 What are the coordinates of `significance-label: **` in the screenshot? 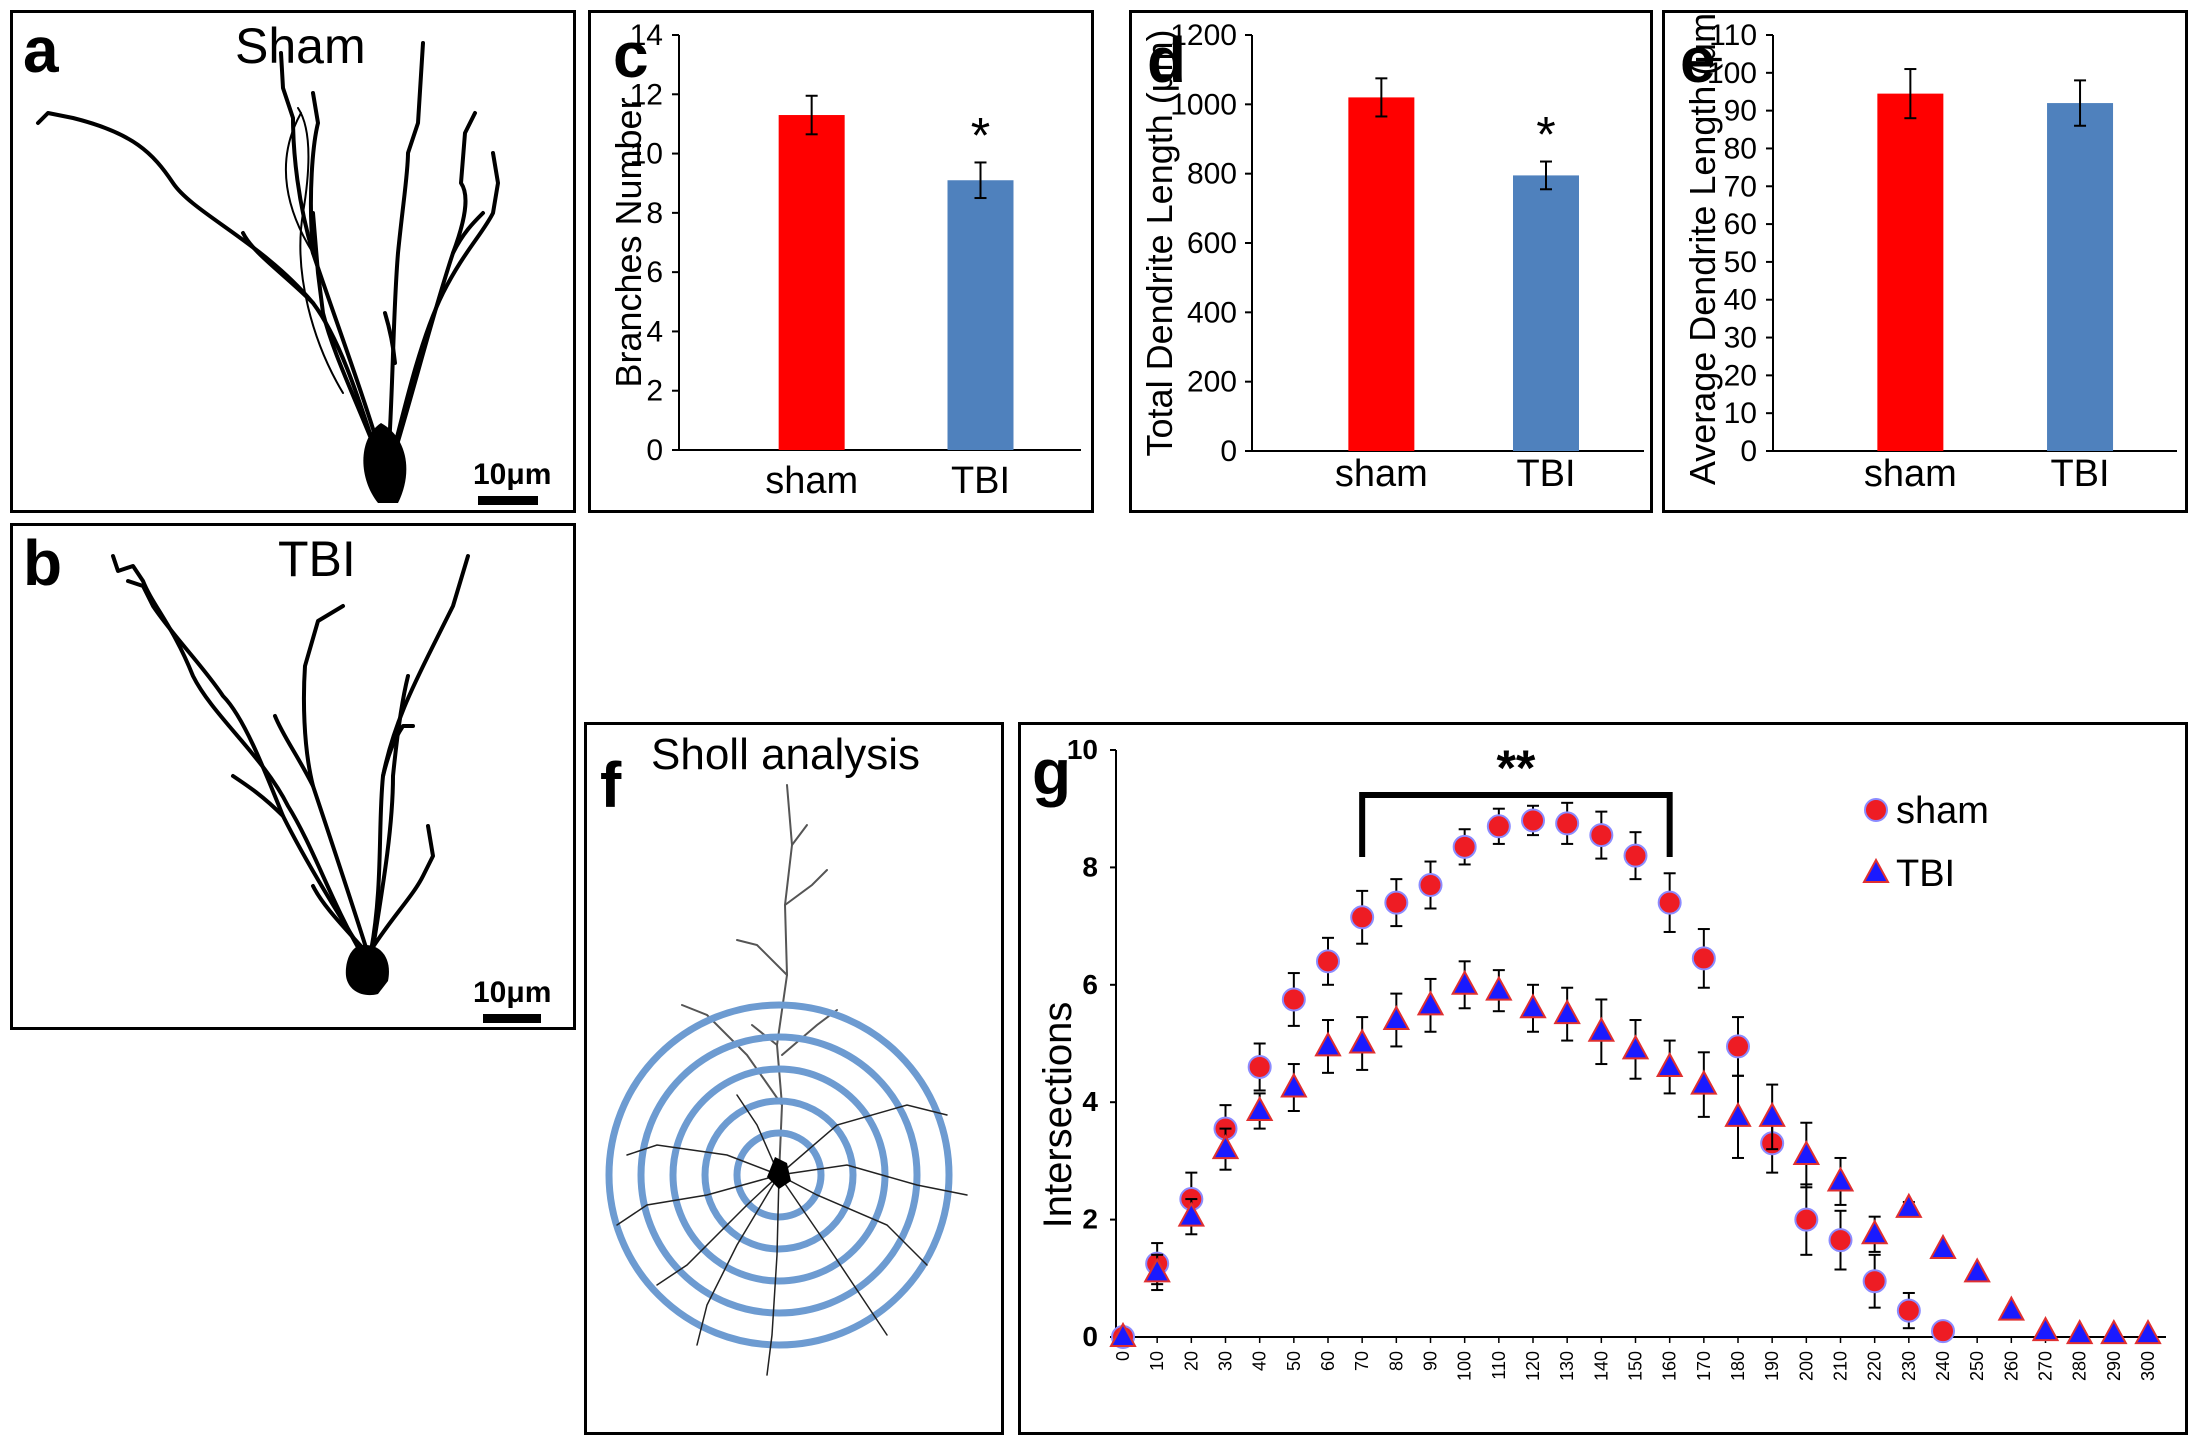 It's located at (1515, 768).